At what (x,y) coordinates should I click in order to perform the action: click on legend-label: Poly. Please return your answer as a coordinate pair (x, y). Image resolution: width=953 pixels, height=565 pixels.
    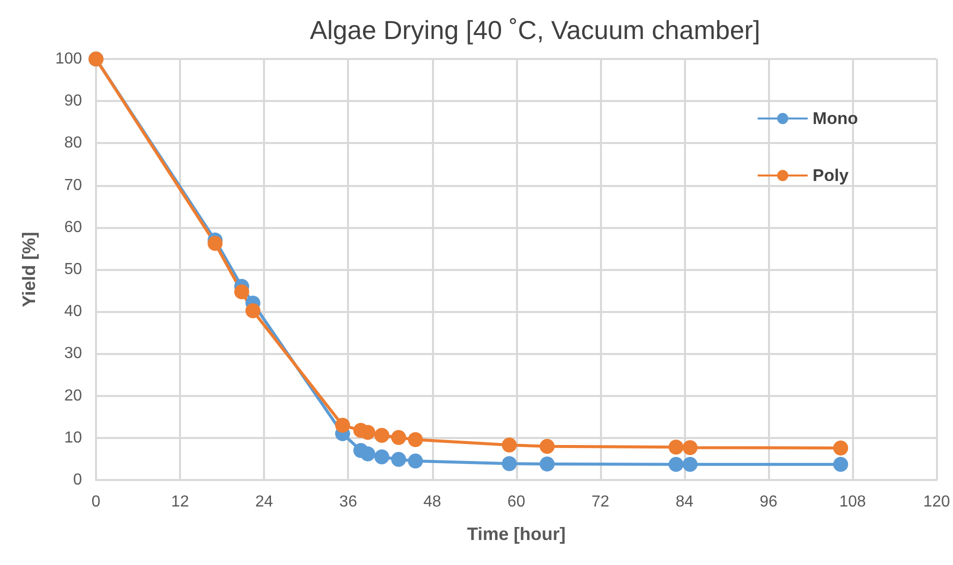
    Looking at the image, I should click on (831, 175).